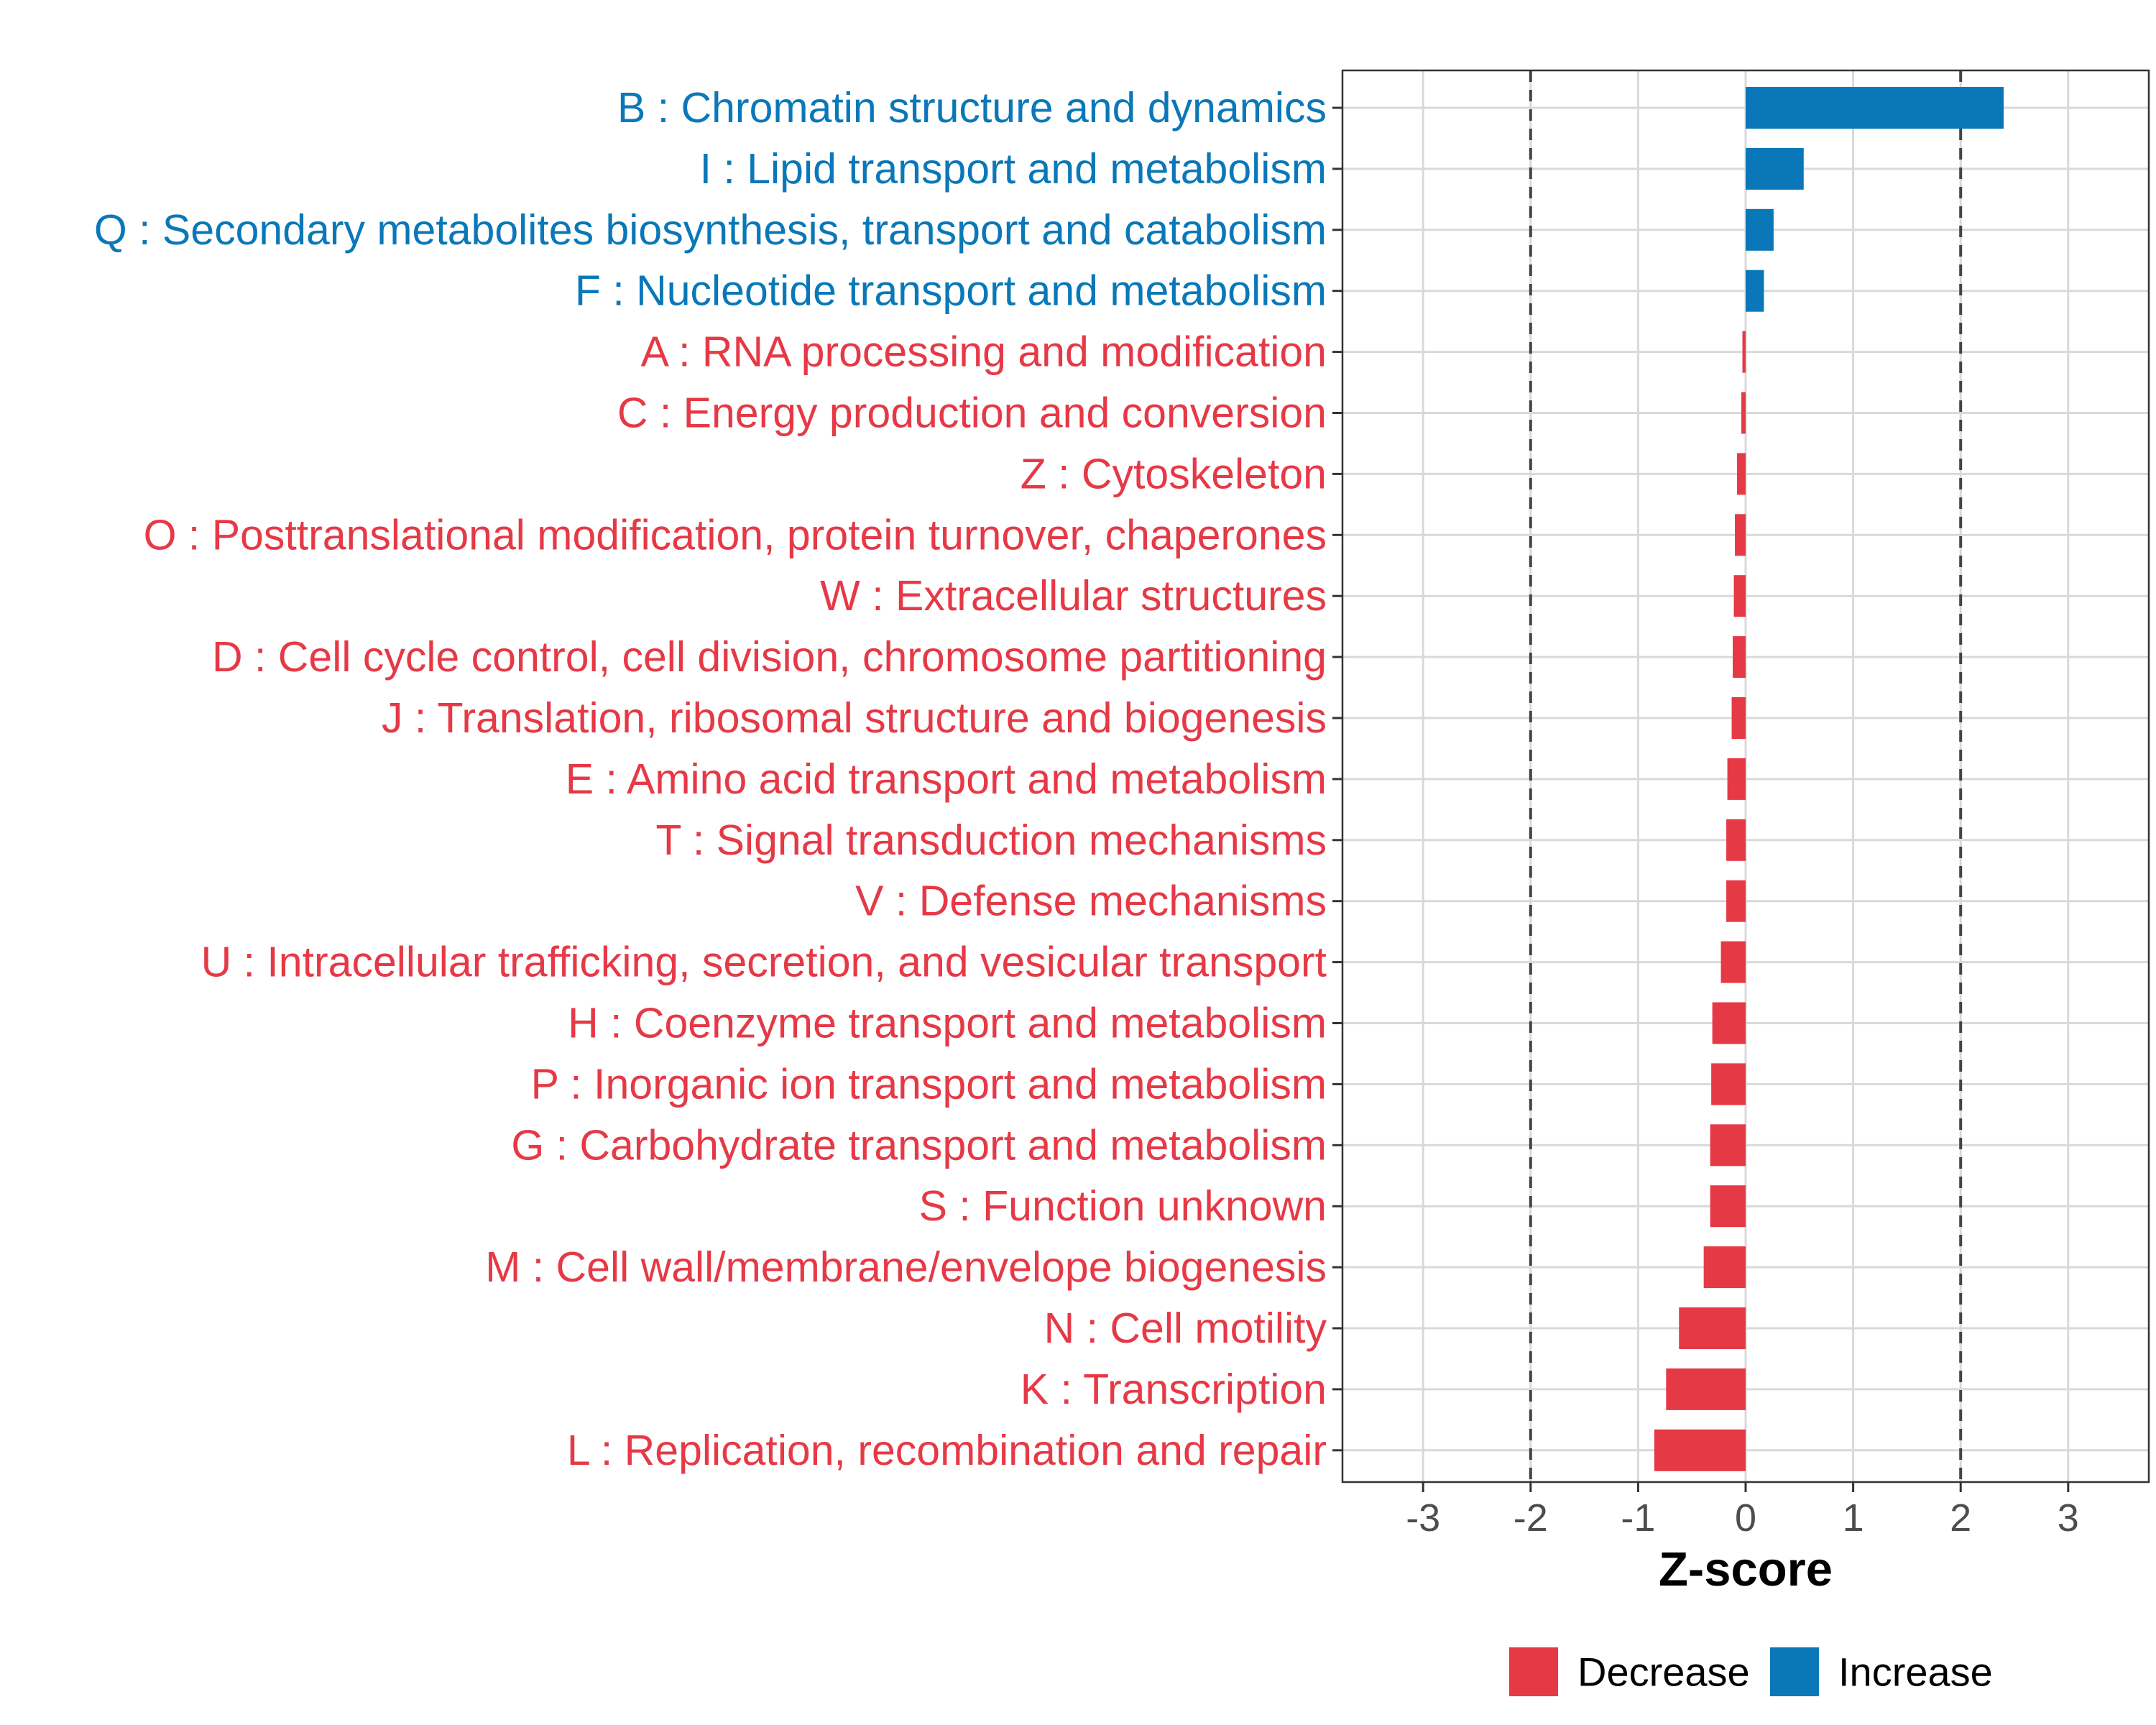 The width and height of the screenshot is (2156, 1725). What do you see at coordinates (984, 352) in the screenshot?
I see `category-label-4: A : RNA processing and modification` at bounding box center [984, 352].